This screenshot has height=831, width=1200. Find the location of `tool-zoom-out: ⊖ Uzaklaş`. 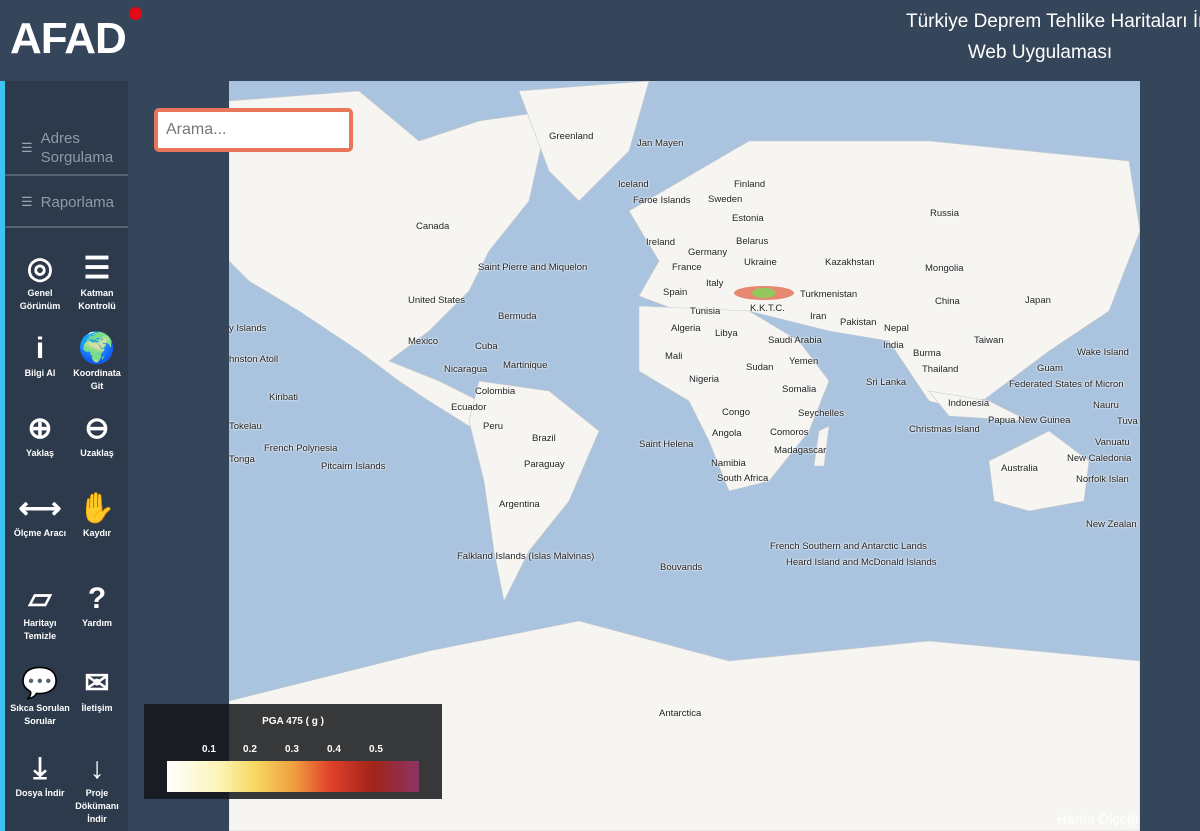

tool-zoom-out: ⊖ Uzaklaş is located at coordinates (97, 435).